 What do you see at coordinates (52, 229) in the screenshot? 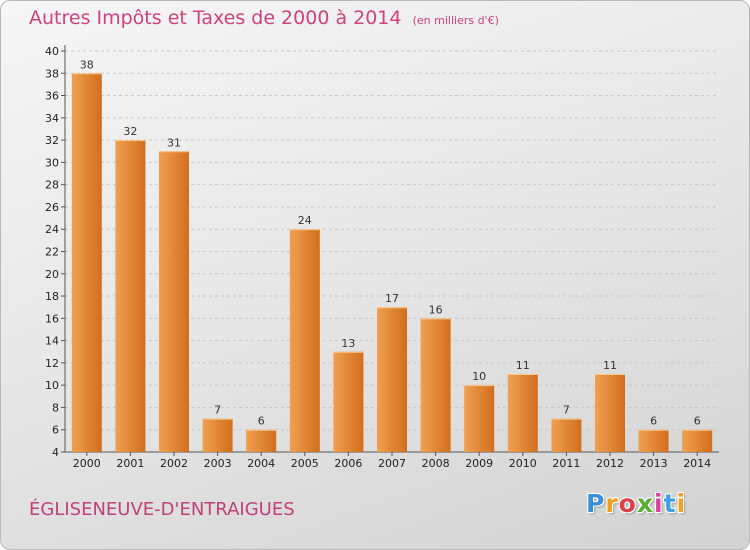
I see `y-tick-label: 24` at bounding box center [52, 229].